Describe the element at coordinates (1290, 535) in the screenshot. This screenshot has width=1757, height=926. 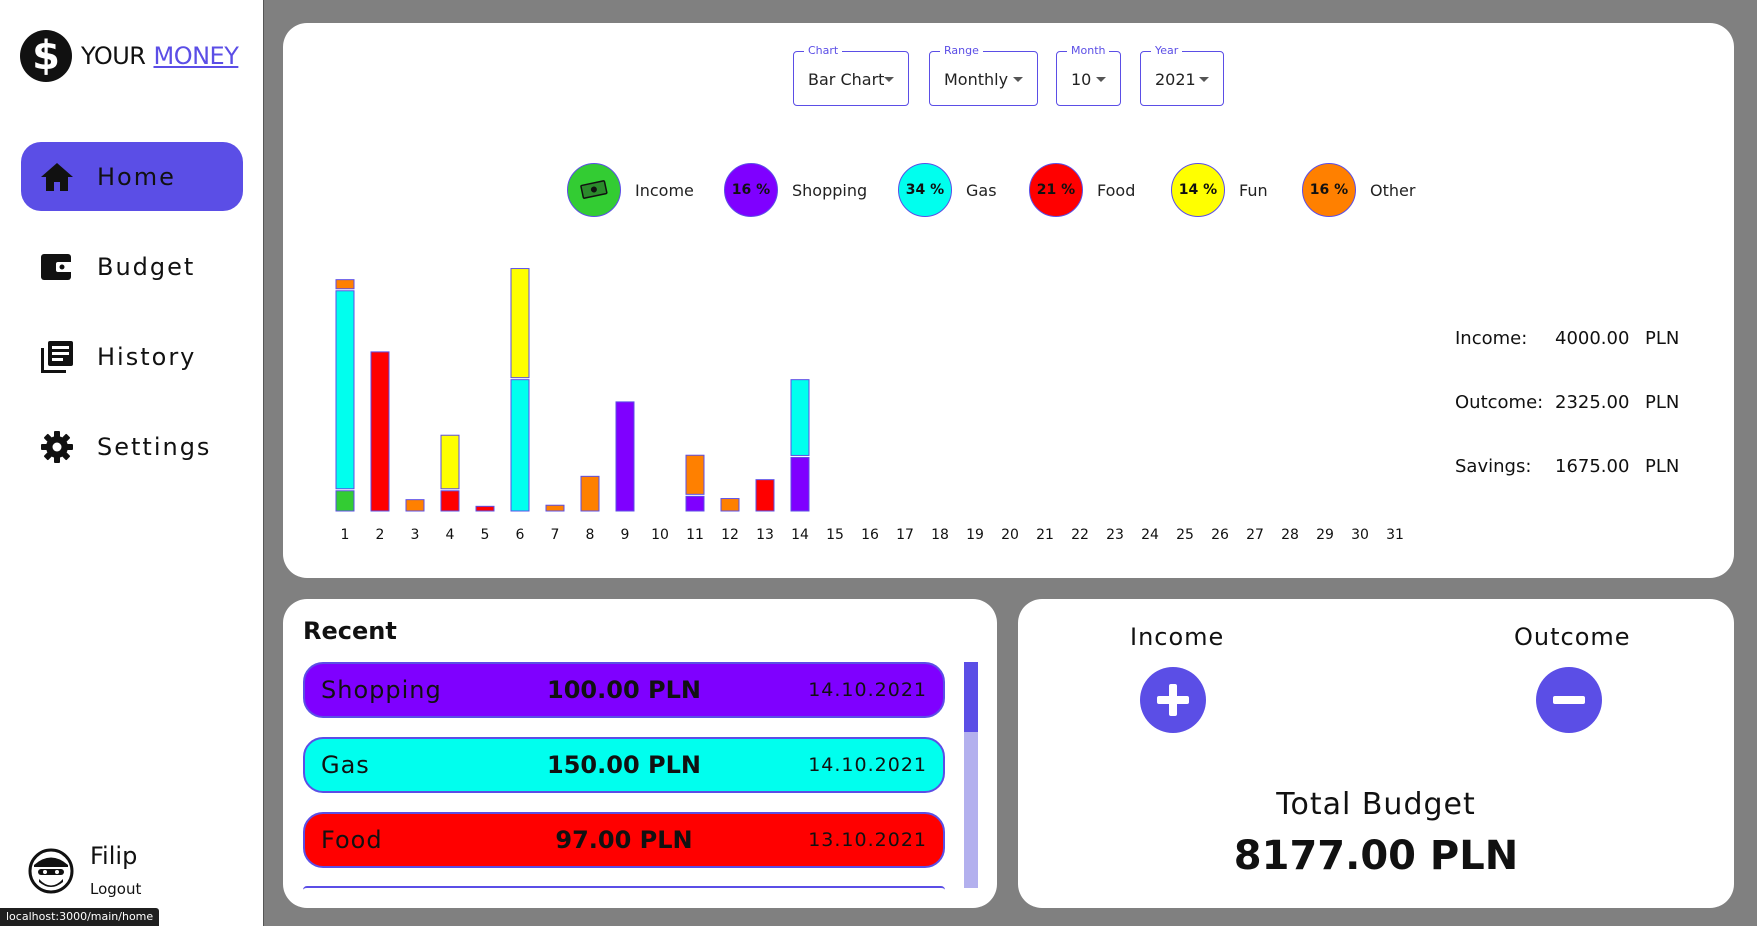
I see `x-tick-label: 28` at that location.